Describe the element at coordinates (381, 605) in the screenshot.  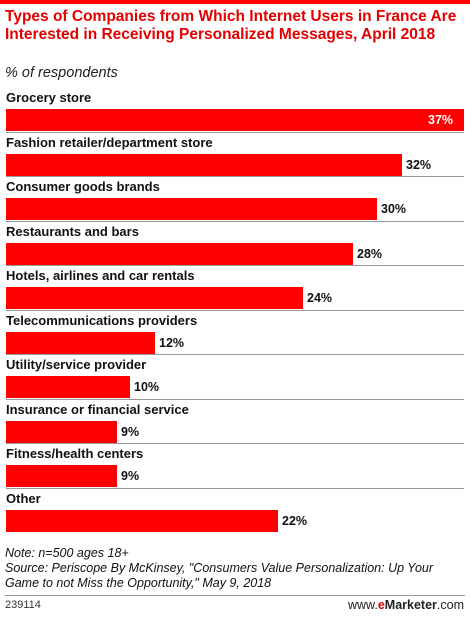
I see `brand-e: e` at that location.